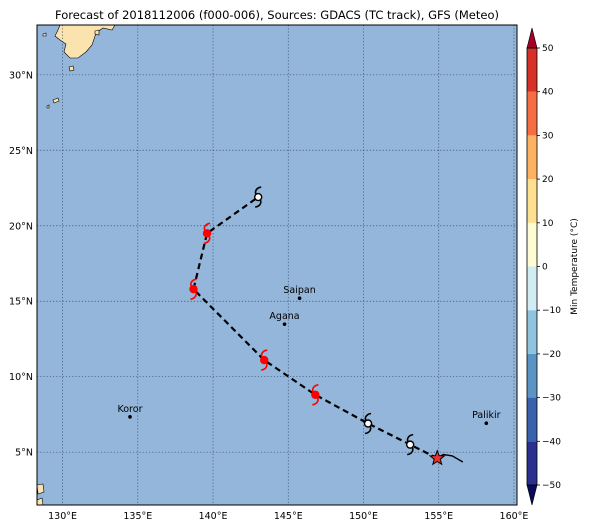  I want to click on colorbar-tick-label: −10, so click(551, 311).